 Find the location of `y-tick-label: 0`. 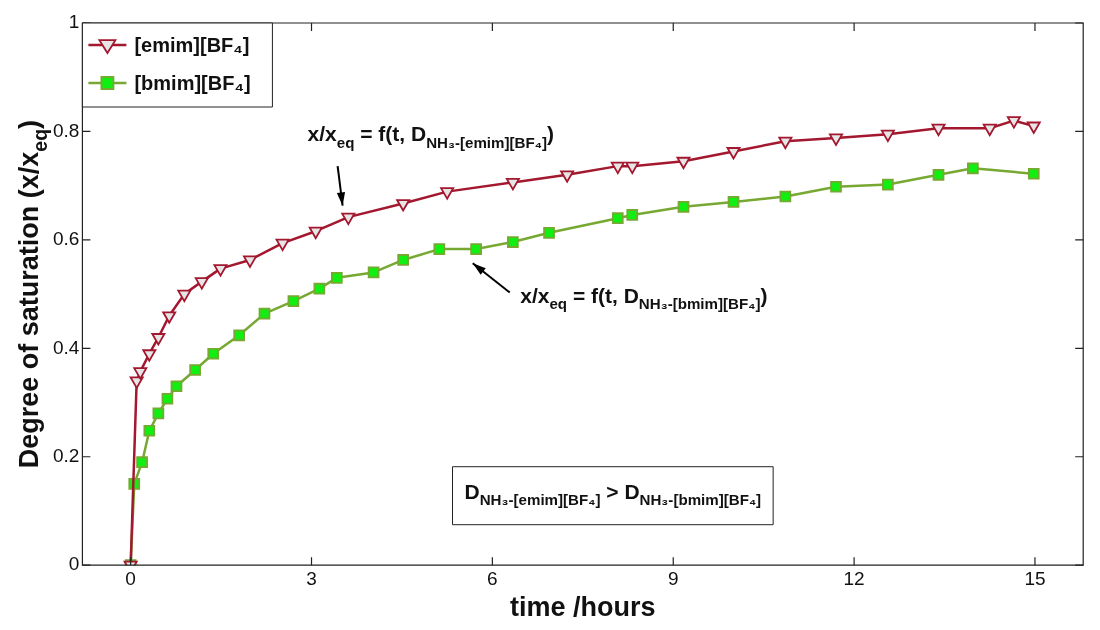

y-tick-label: 0 is located at coordinates (74, 564).